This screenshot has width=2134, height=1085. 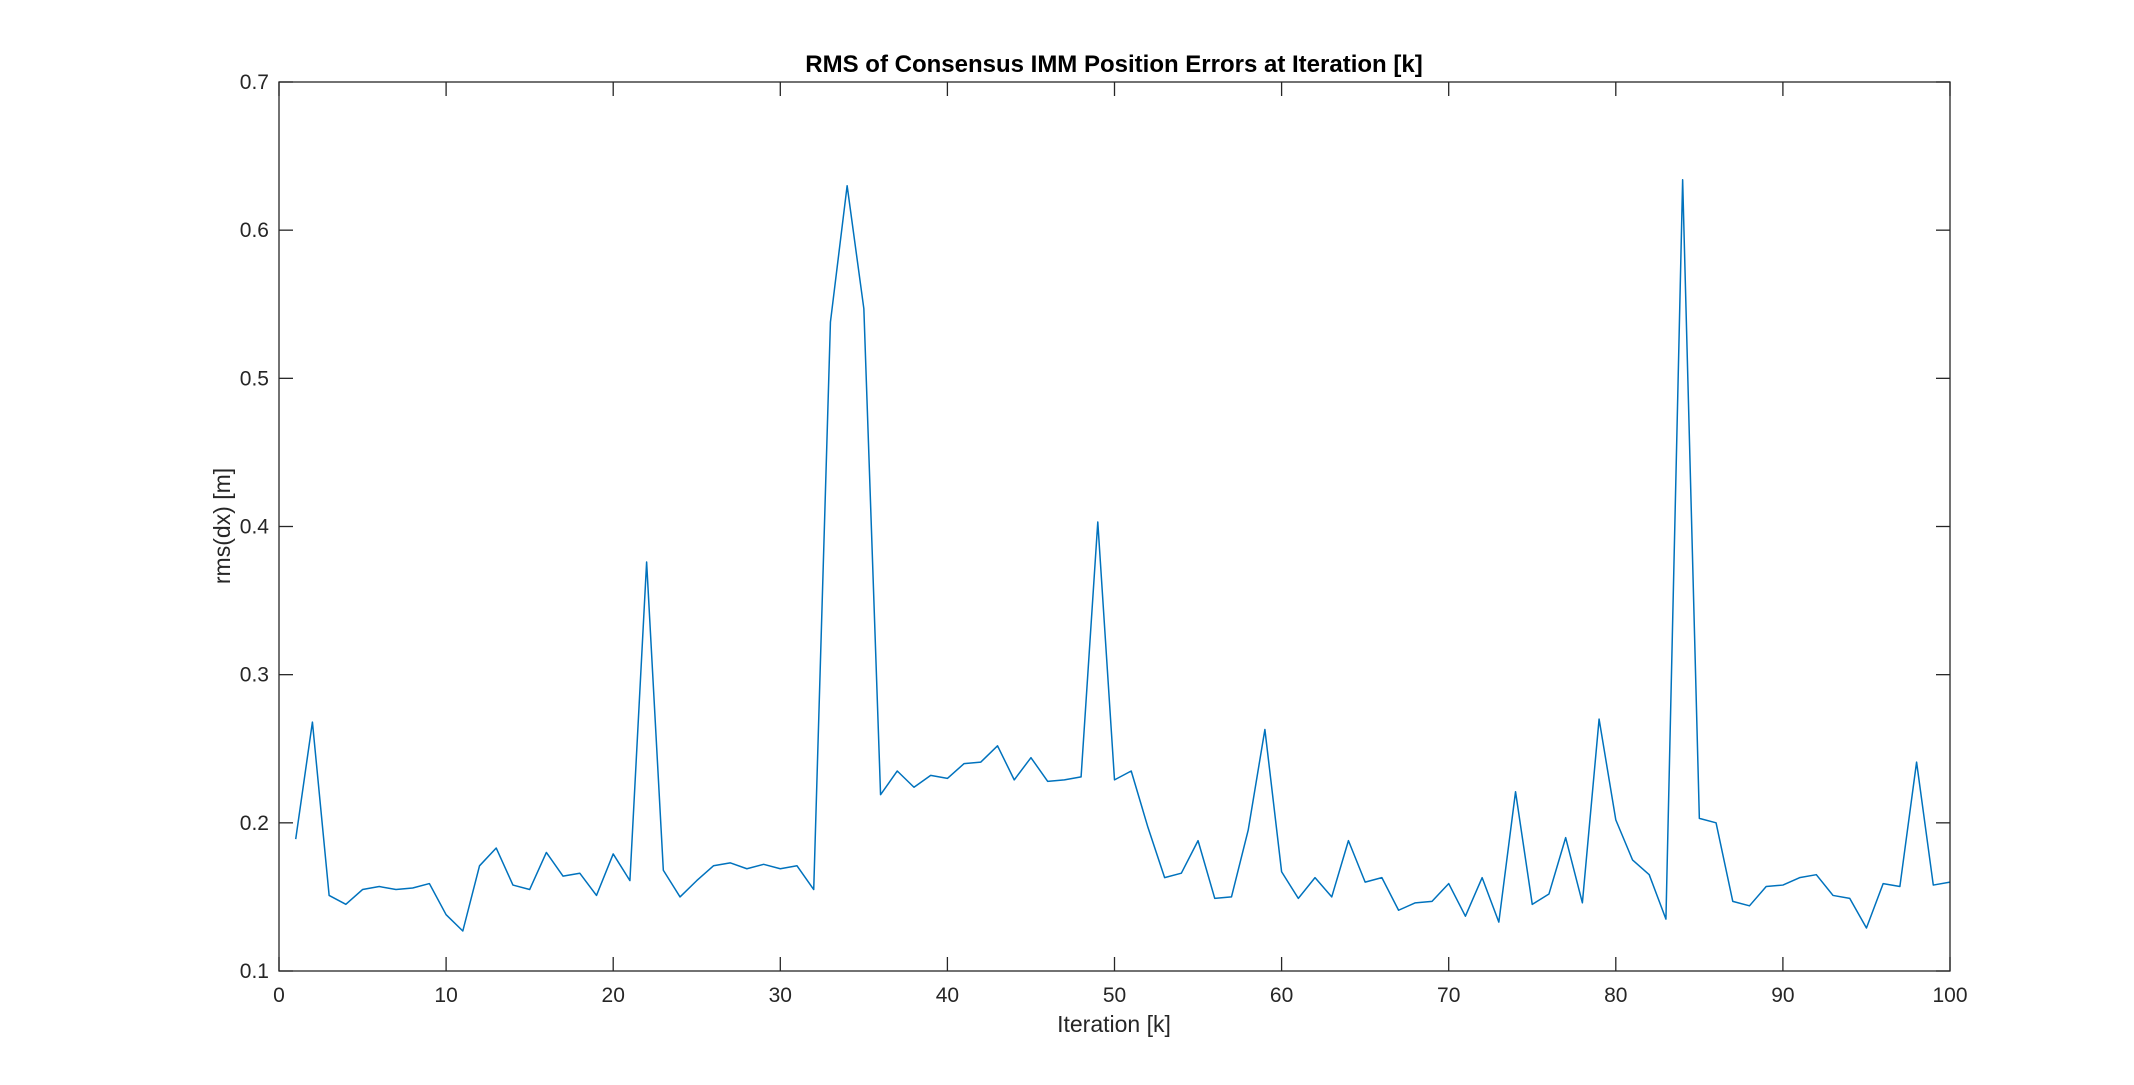 What do you see at coordinates (254, 82) in the screenshot?
I see `y-tick-label: 0.7` at bounding box center [254, 82].